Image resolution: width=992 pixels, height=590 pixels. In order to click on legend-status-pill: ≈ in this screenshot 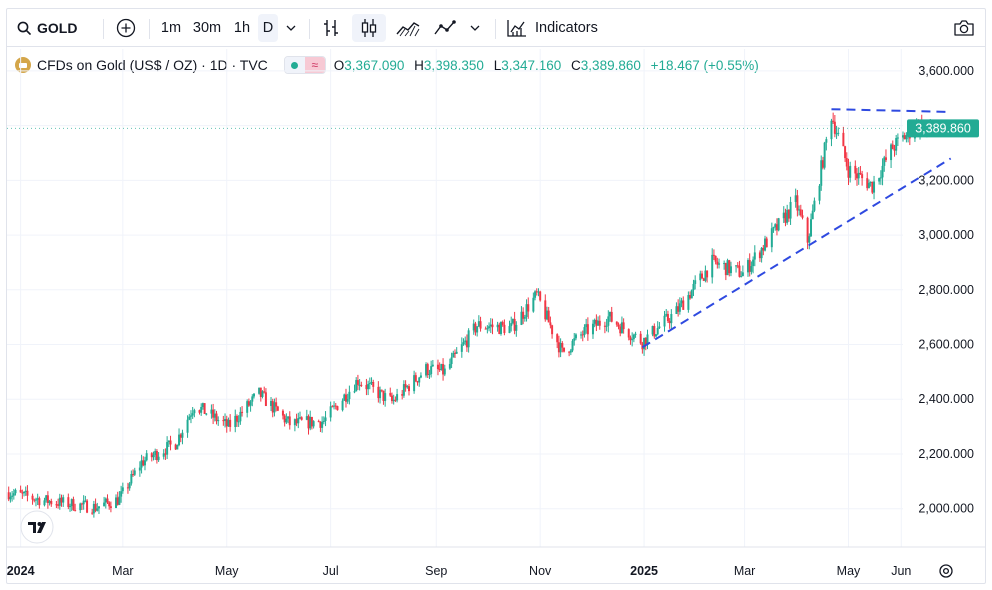, I will do `click(304, 65)`.